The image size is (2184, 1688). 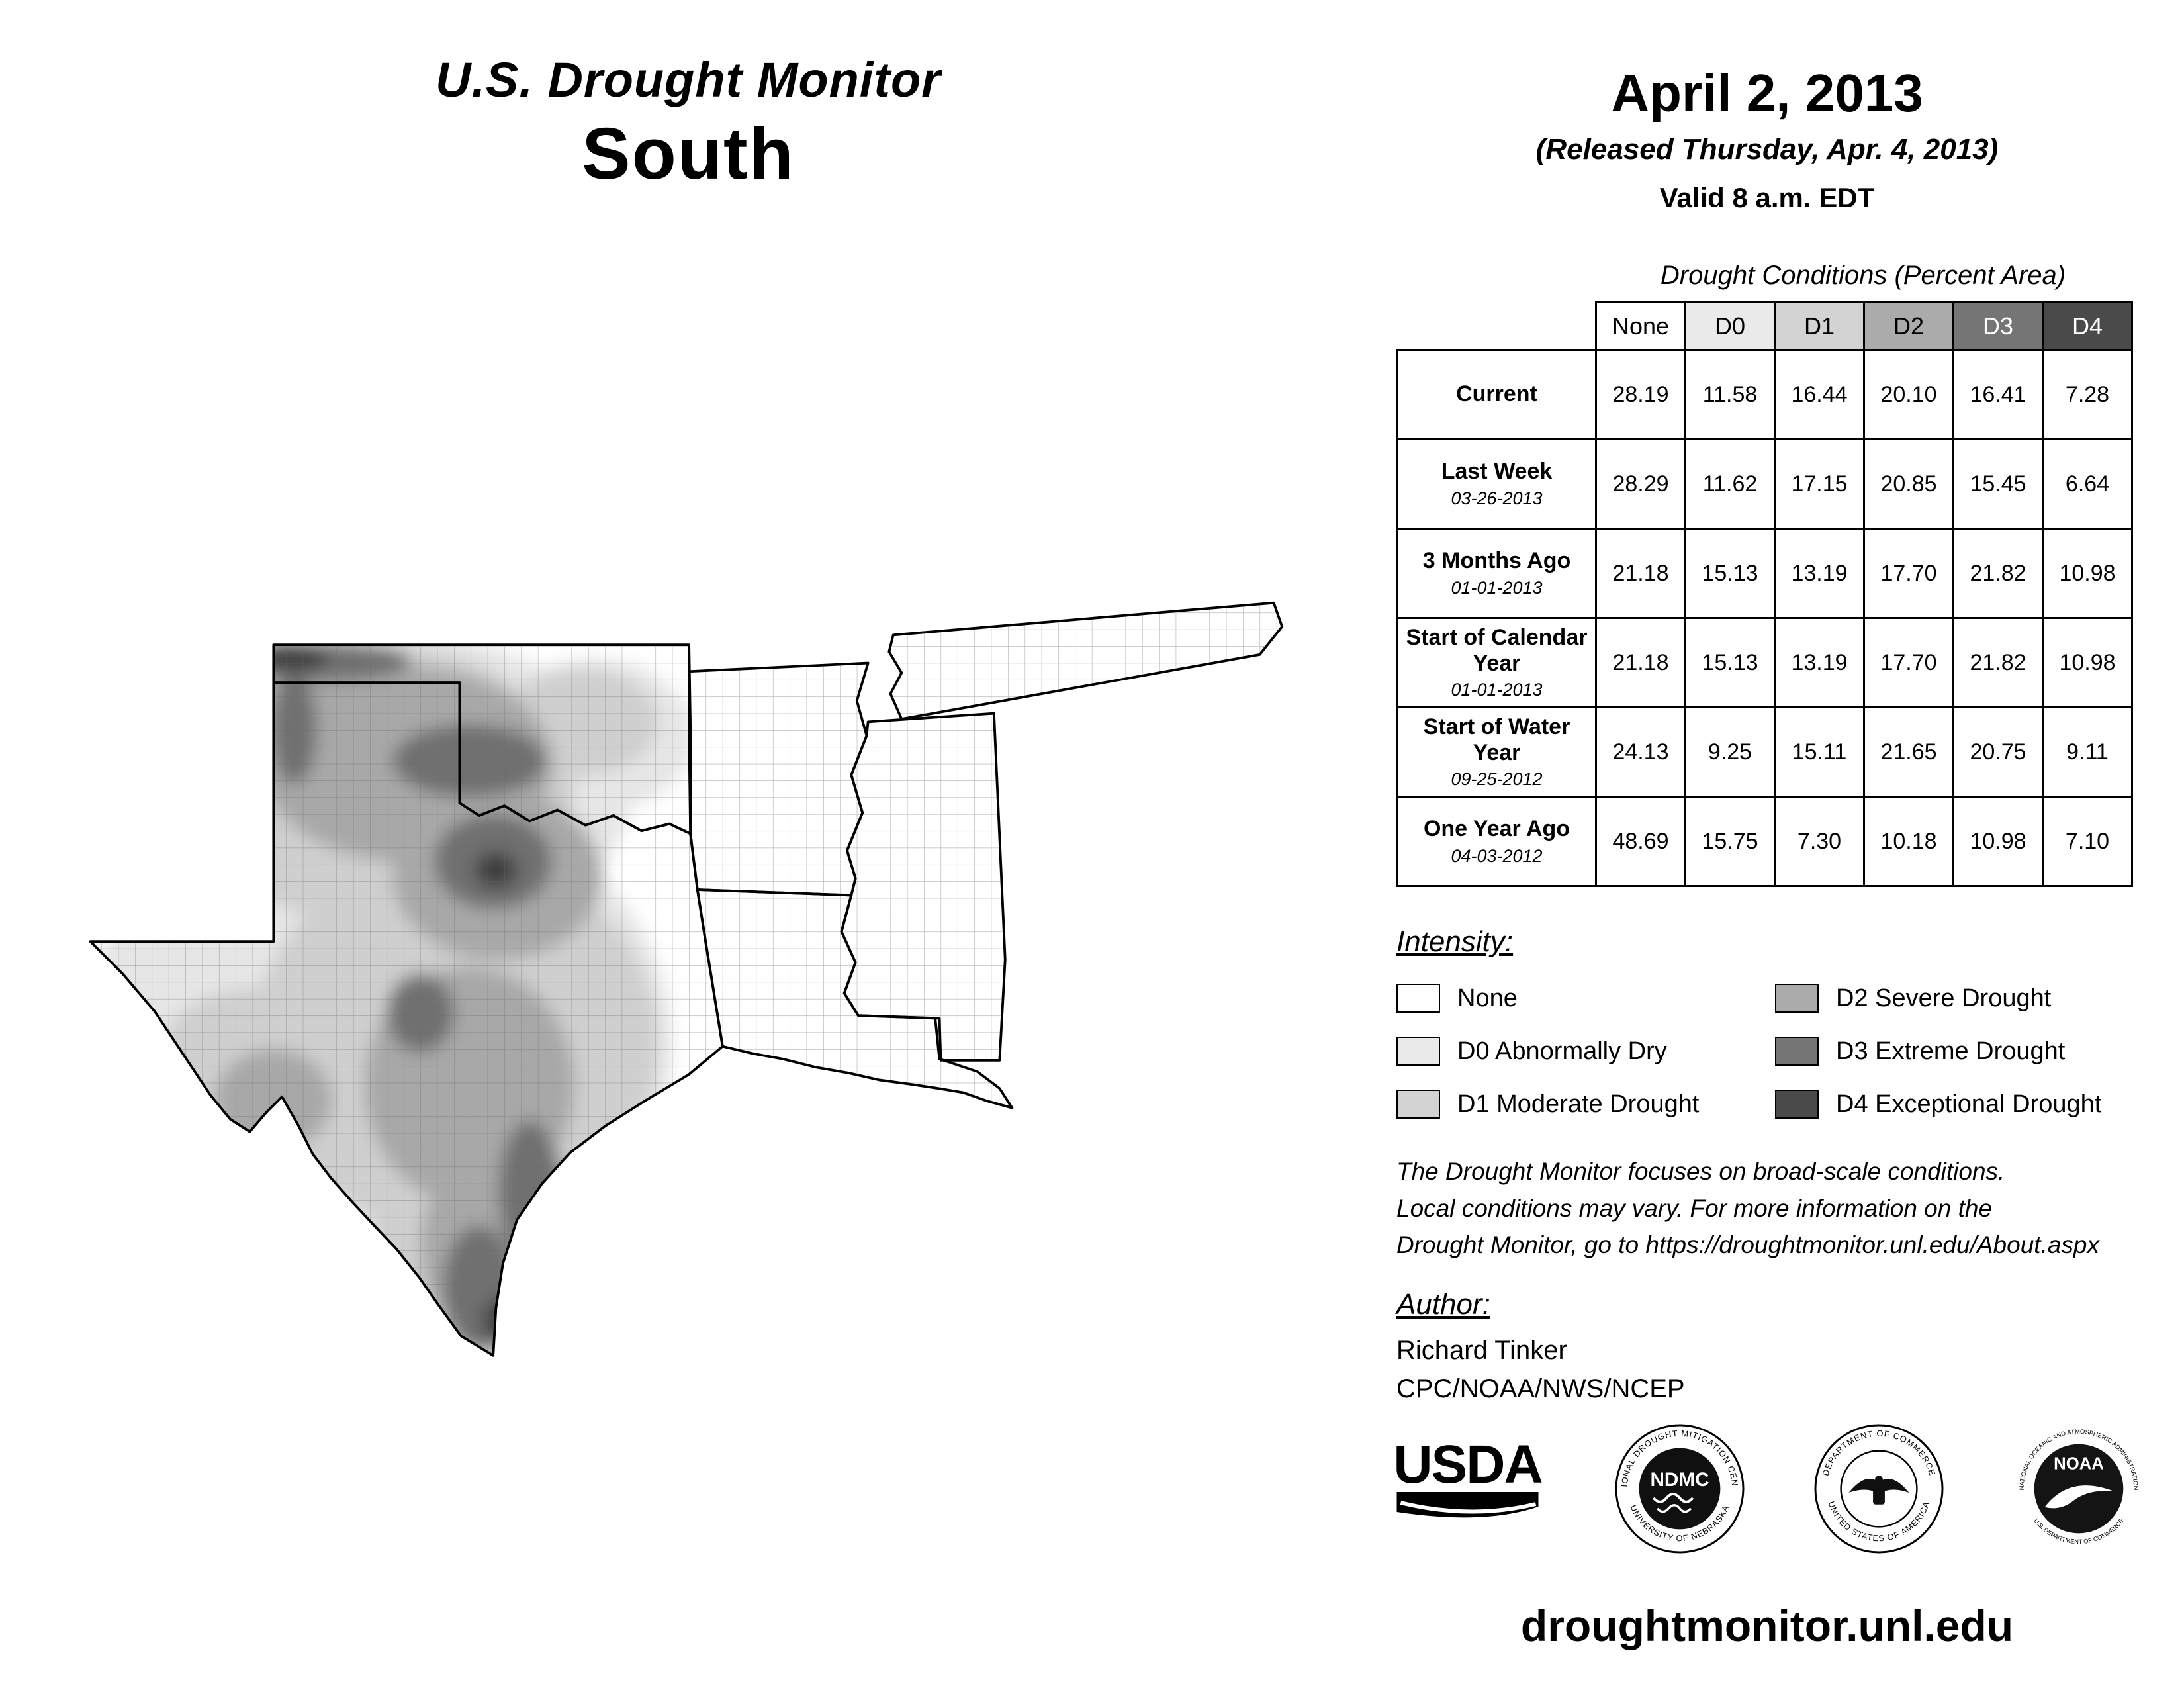 What do you see at coordinates (1487, 998) in the screenshot?
I see `legend-label: None` at bounding box center [1487, 998].